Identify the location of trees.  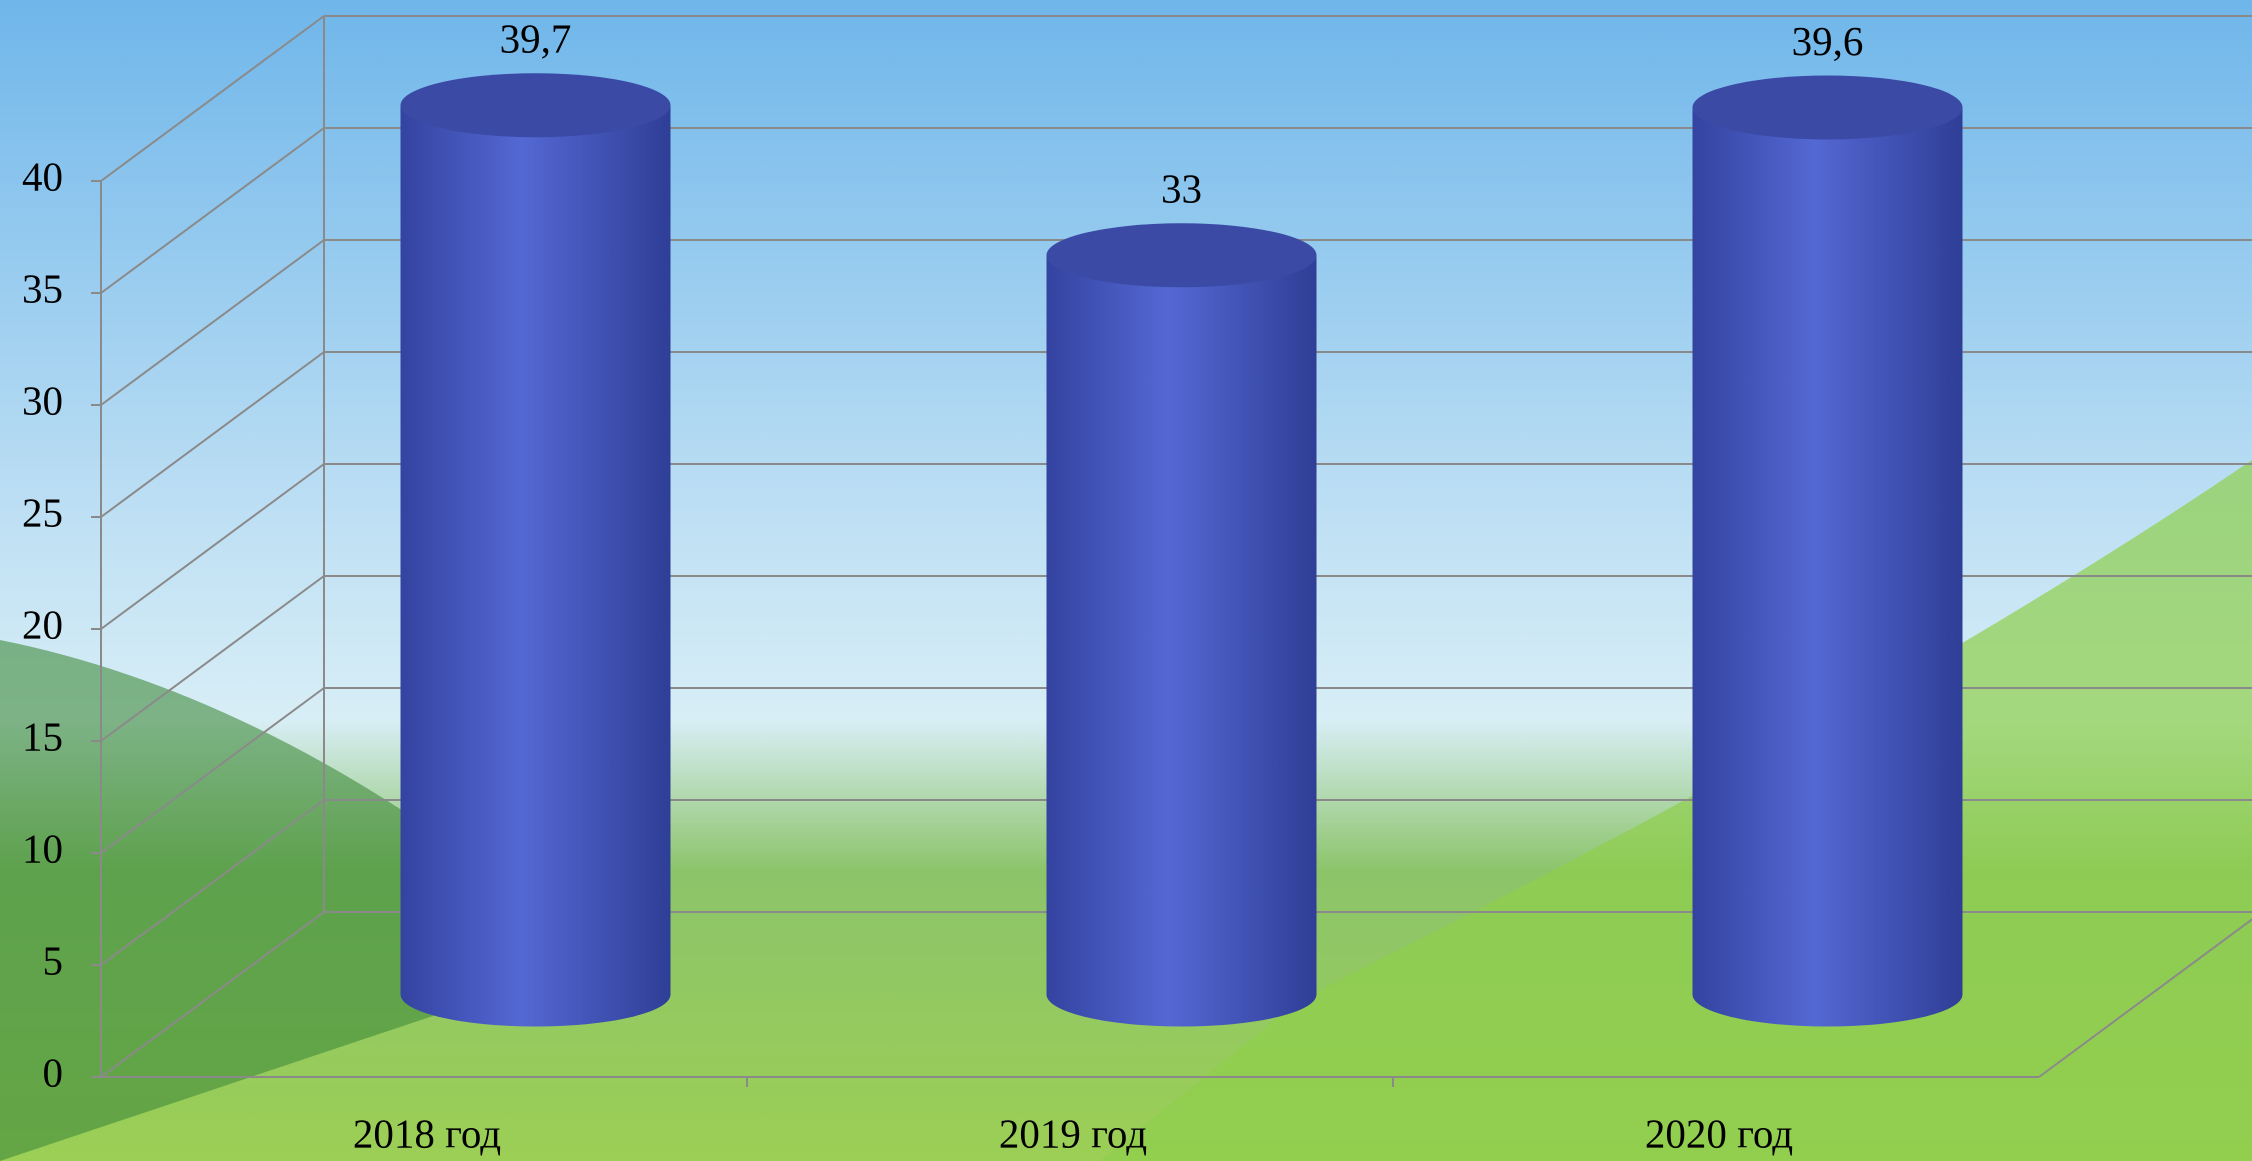
(300, 900).